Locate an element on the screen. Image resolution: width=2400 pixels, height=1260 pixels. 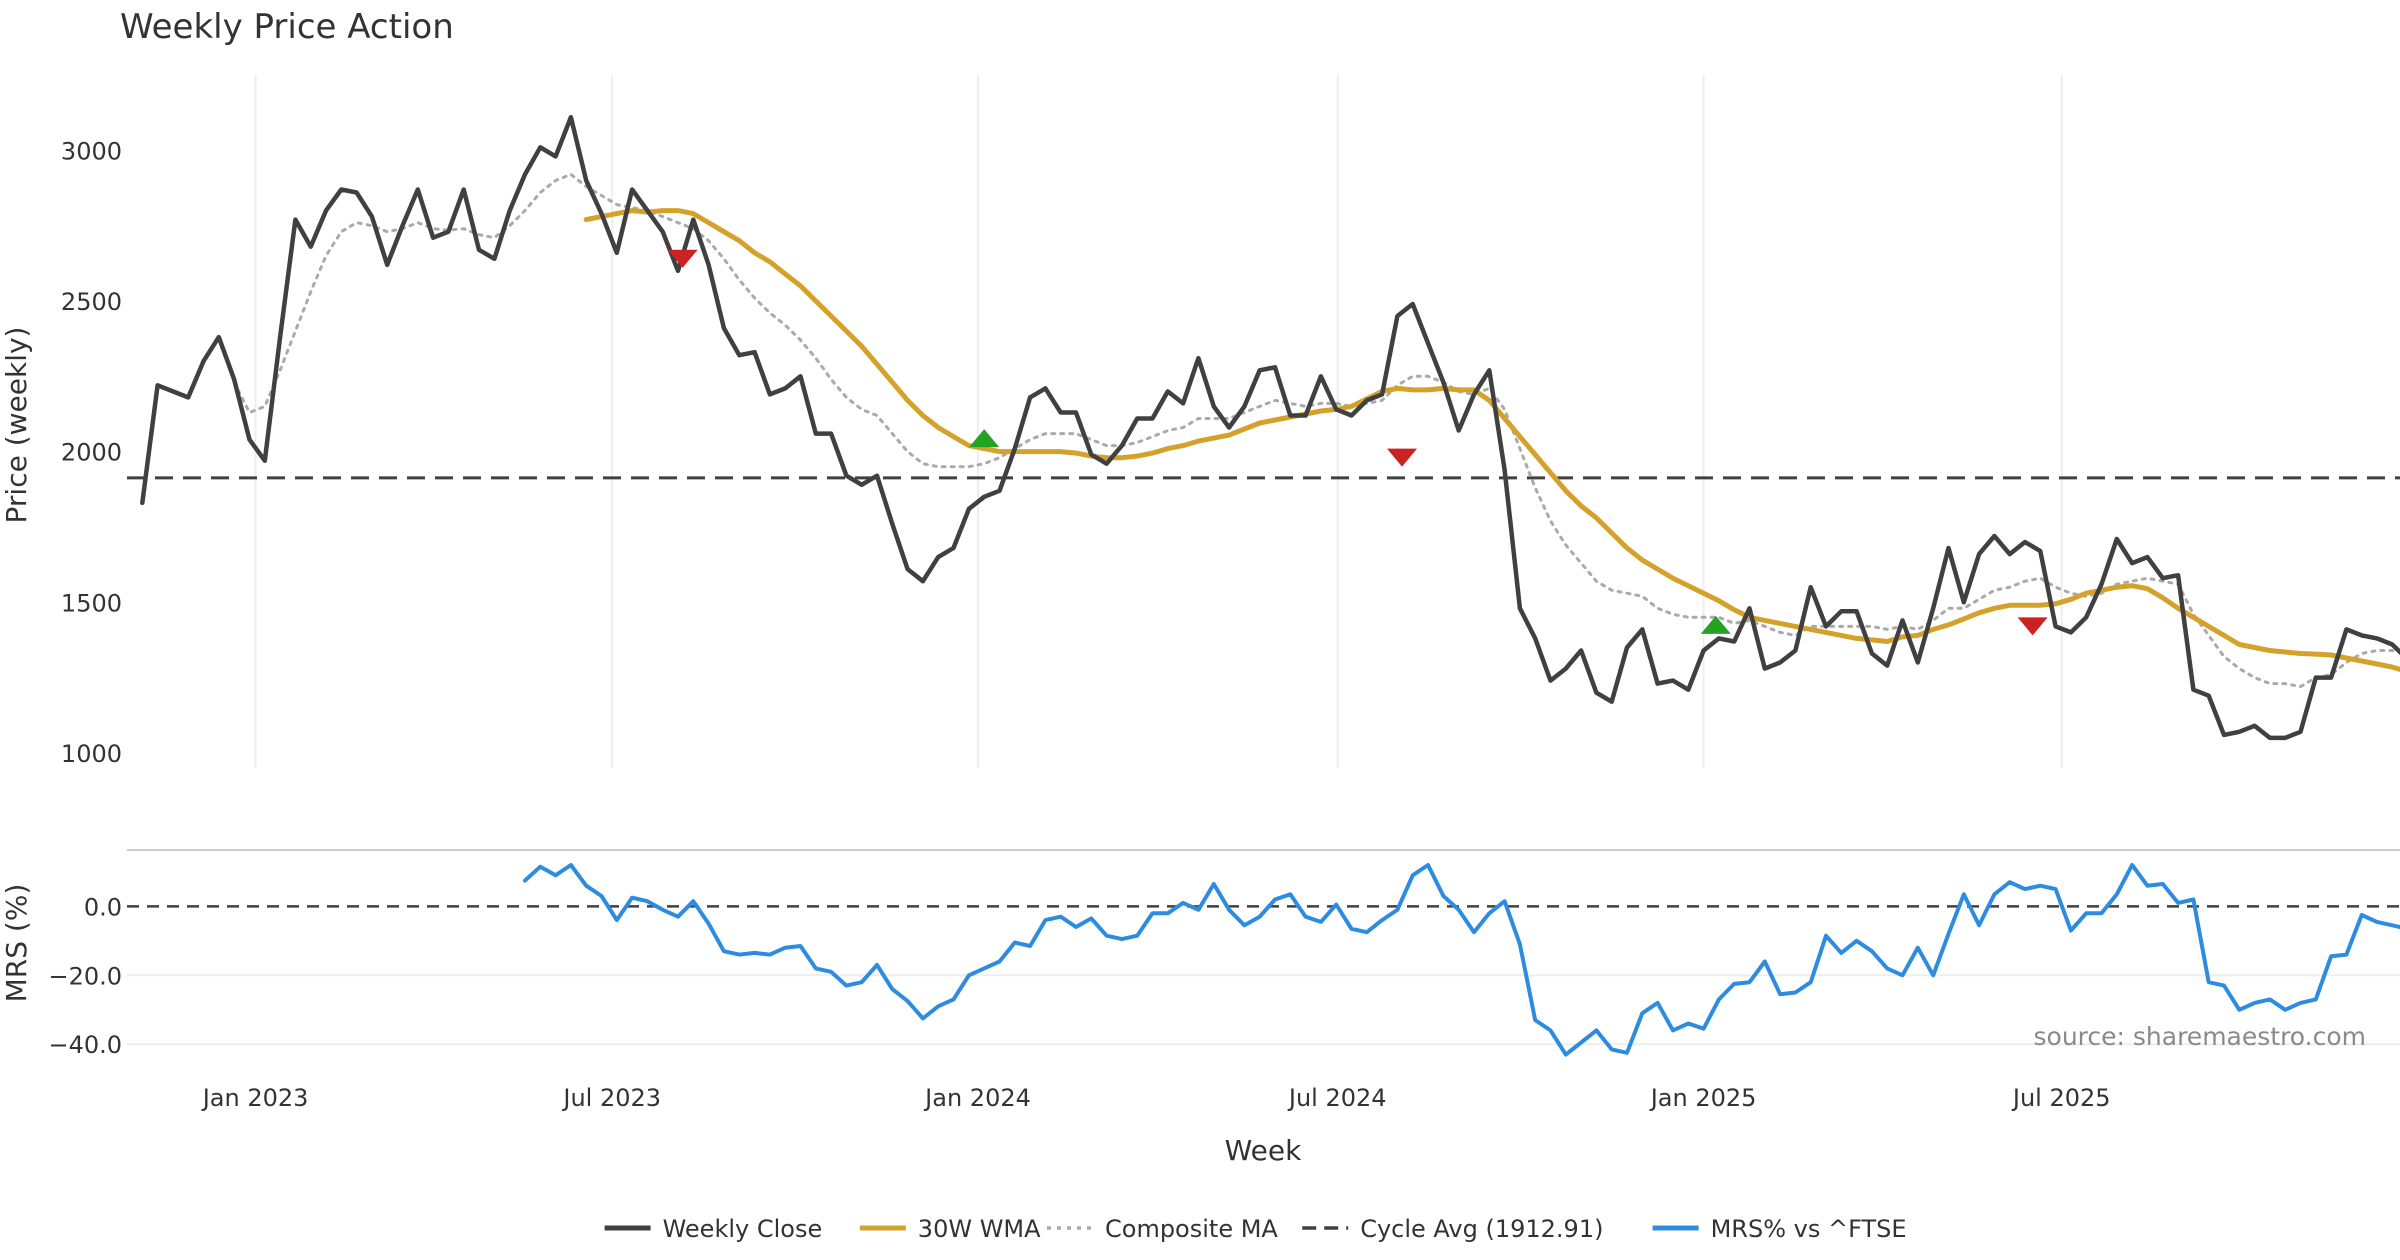
mrs-y-axis: 0.0 −20.0 −40.0 is located at coordinates (85, 976).